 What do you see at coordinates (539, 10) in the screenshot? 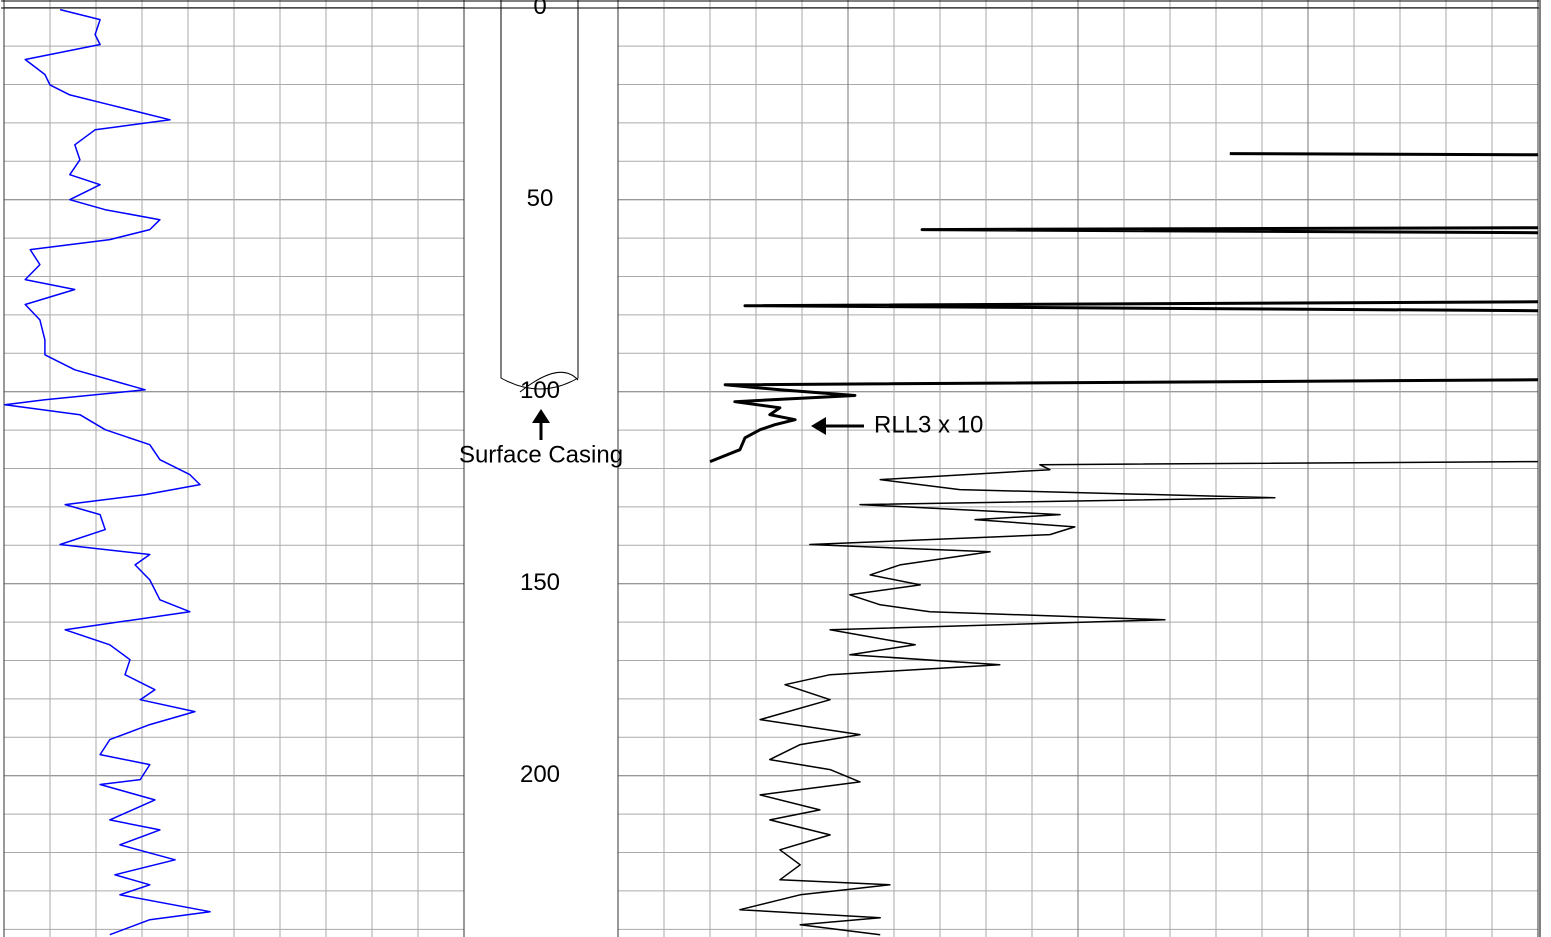
I see `depth-label: 0` at bounding box center [539, 10].